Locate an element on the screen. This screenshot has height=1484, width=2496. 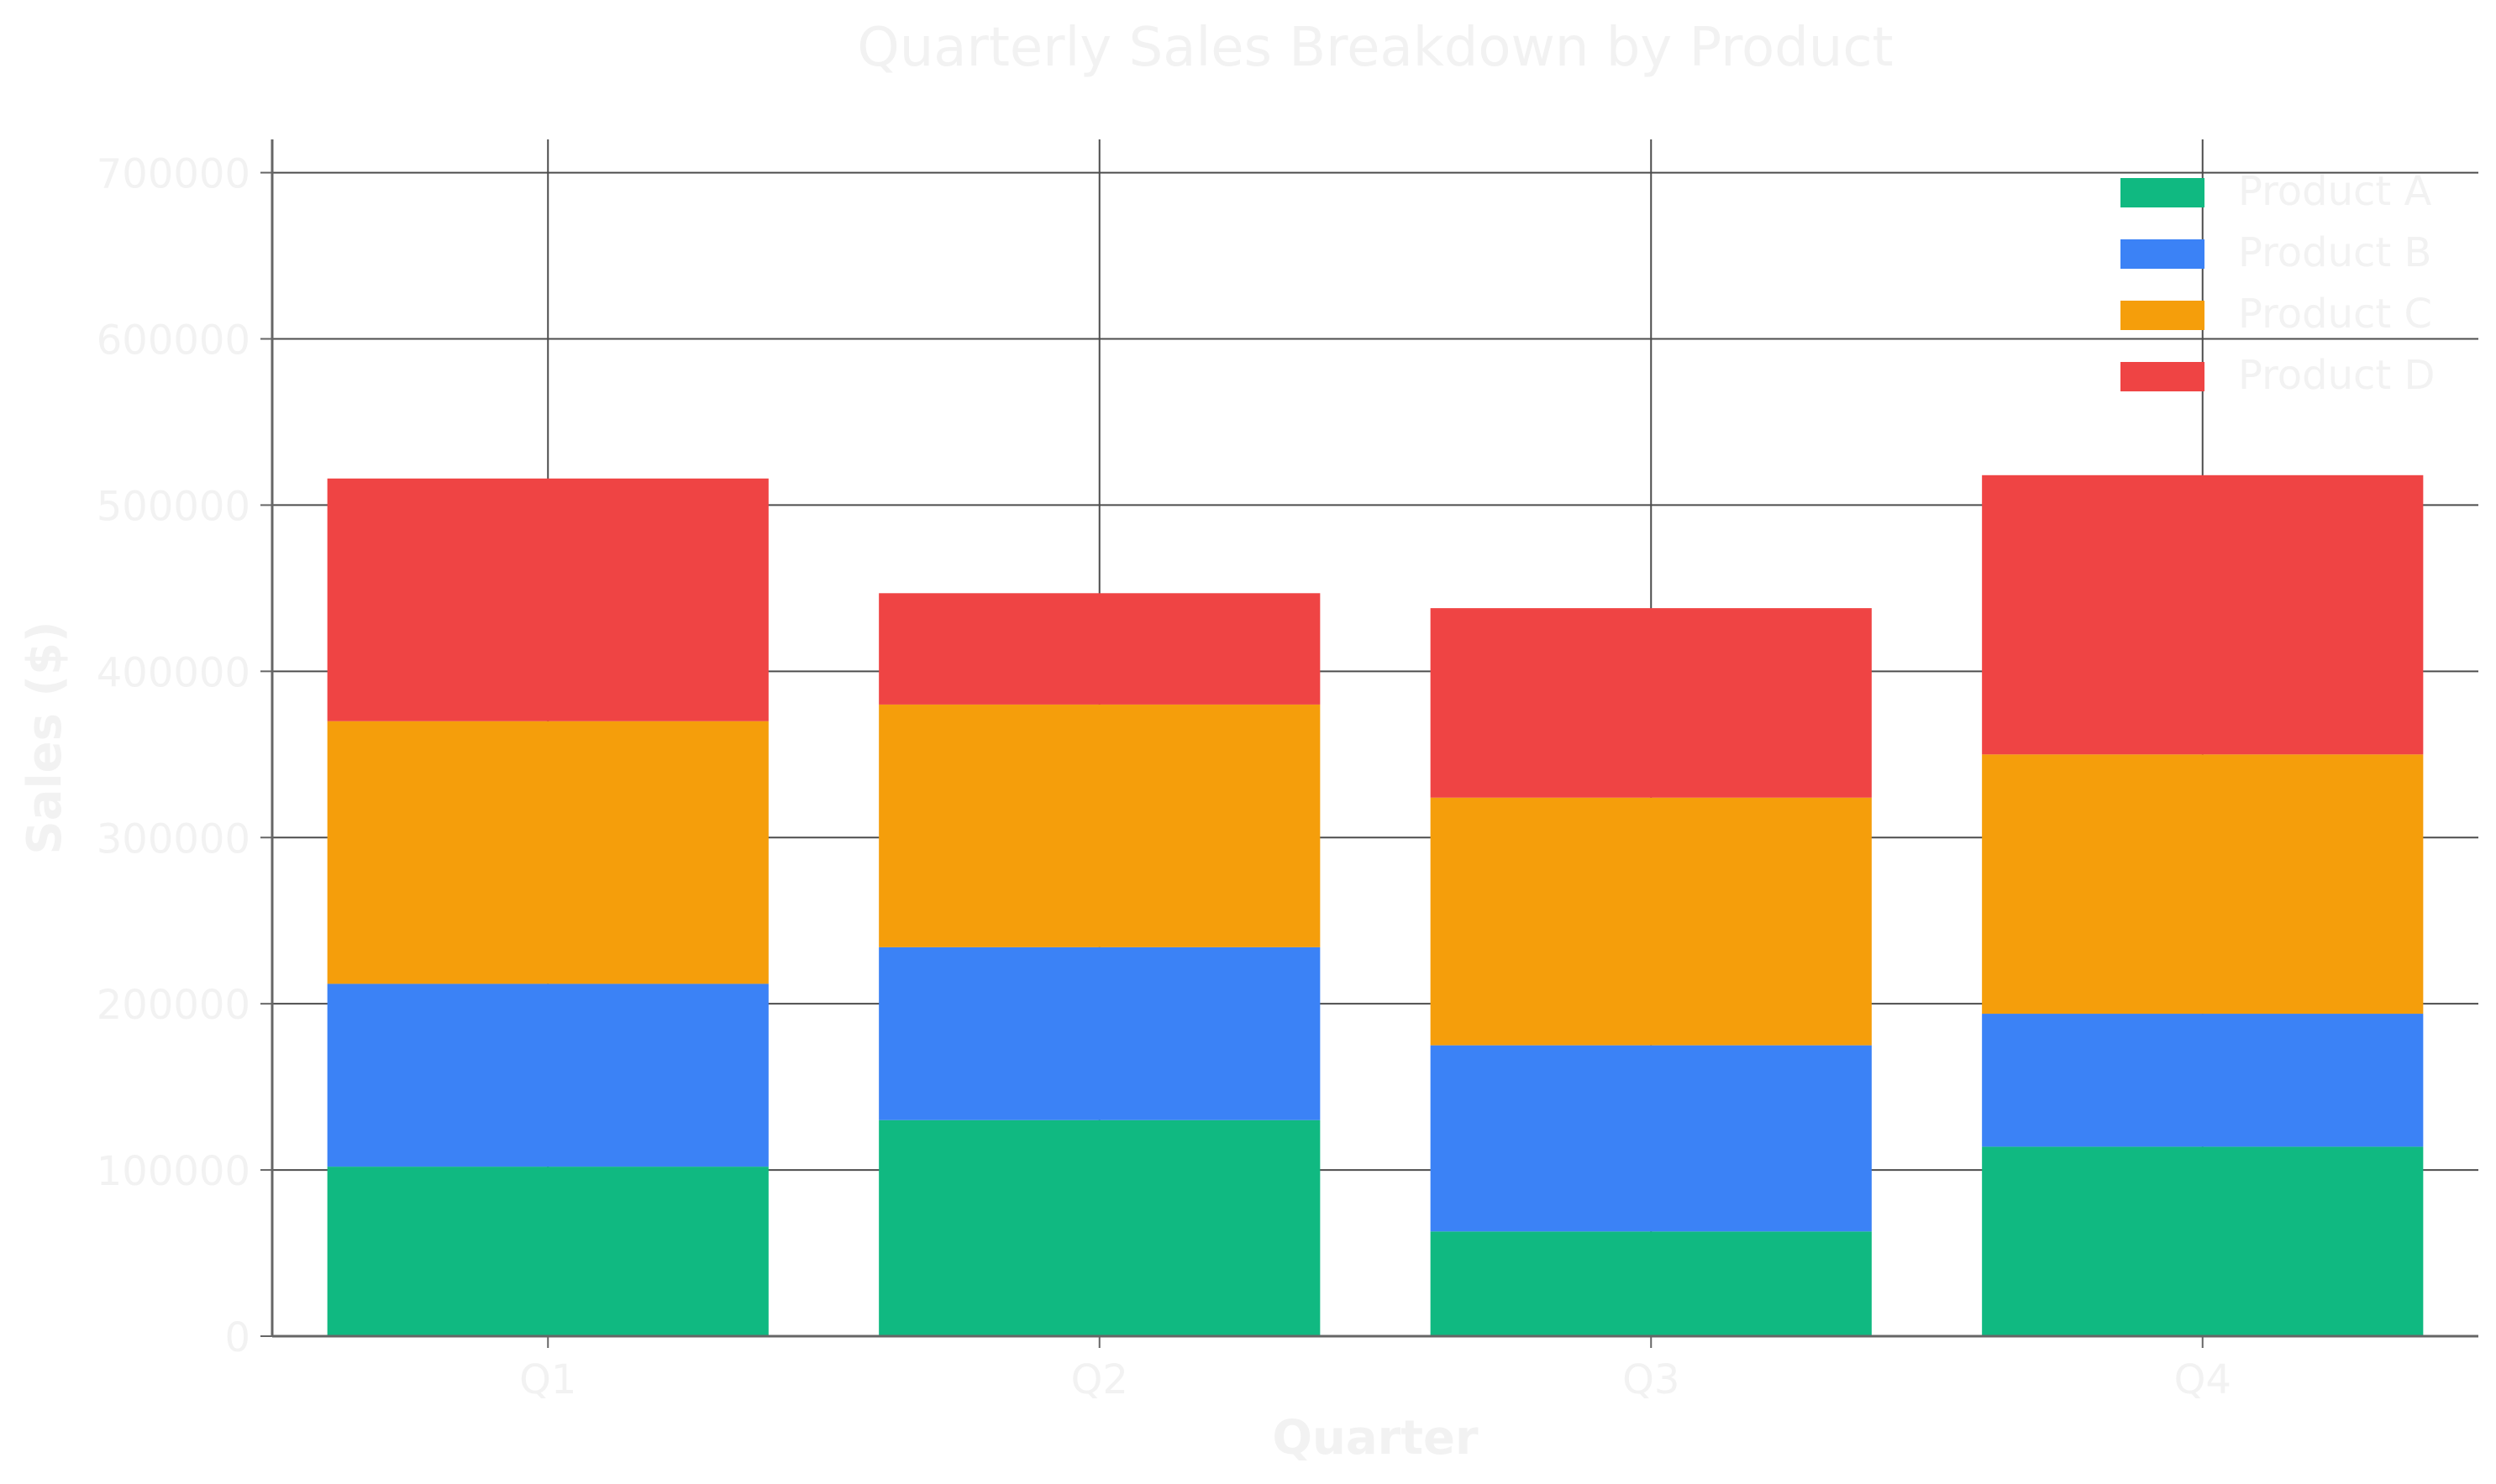
bar-q3-product-d is located at coordinates (1651, 703).